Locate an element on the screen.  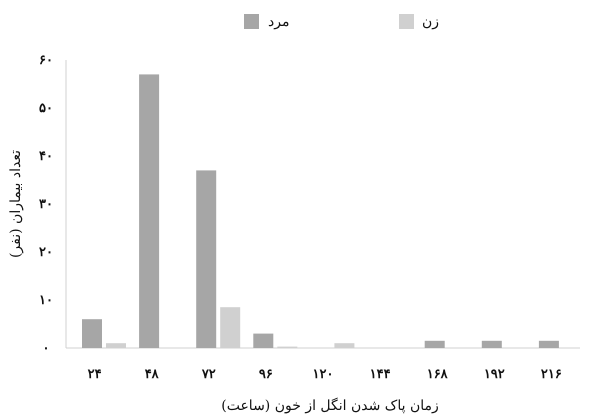
y-tick-label: ۳۰ is located at coordinates (46, 204).